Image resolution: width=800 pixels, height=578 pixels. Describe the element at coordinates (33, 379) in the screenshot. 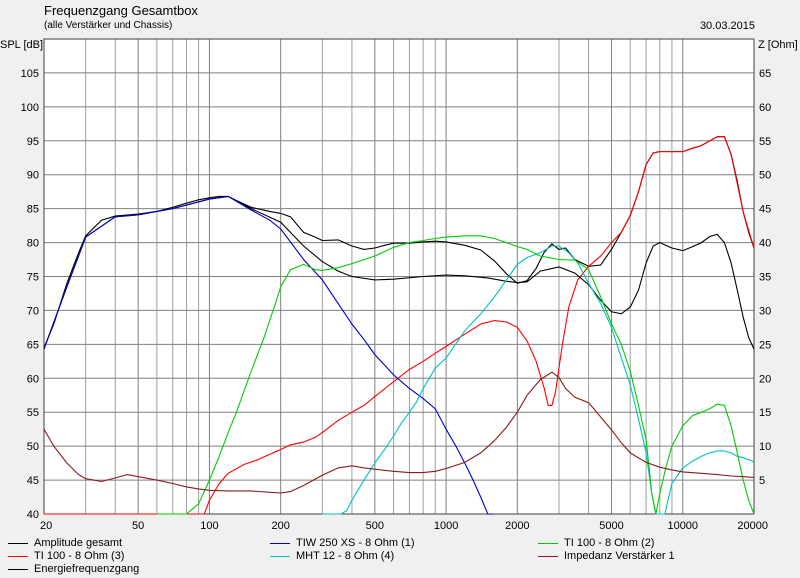

I see `y-tick-label: 60` at that location.